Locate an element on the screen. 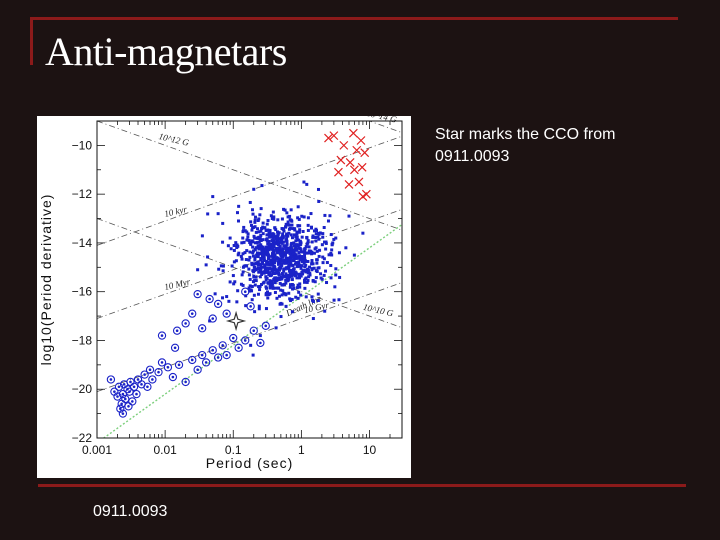 This screenshot has width=720, height=540. reference-line-label: 10 kyr is located at coordinates (175, 211).